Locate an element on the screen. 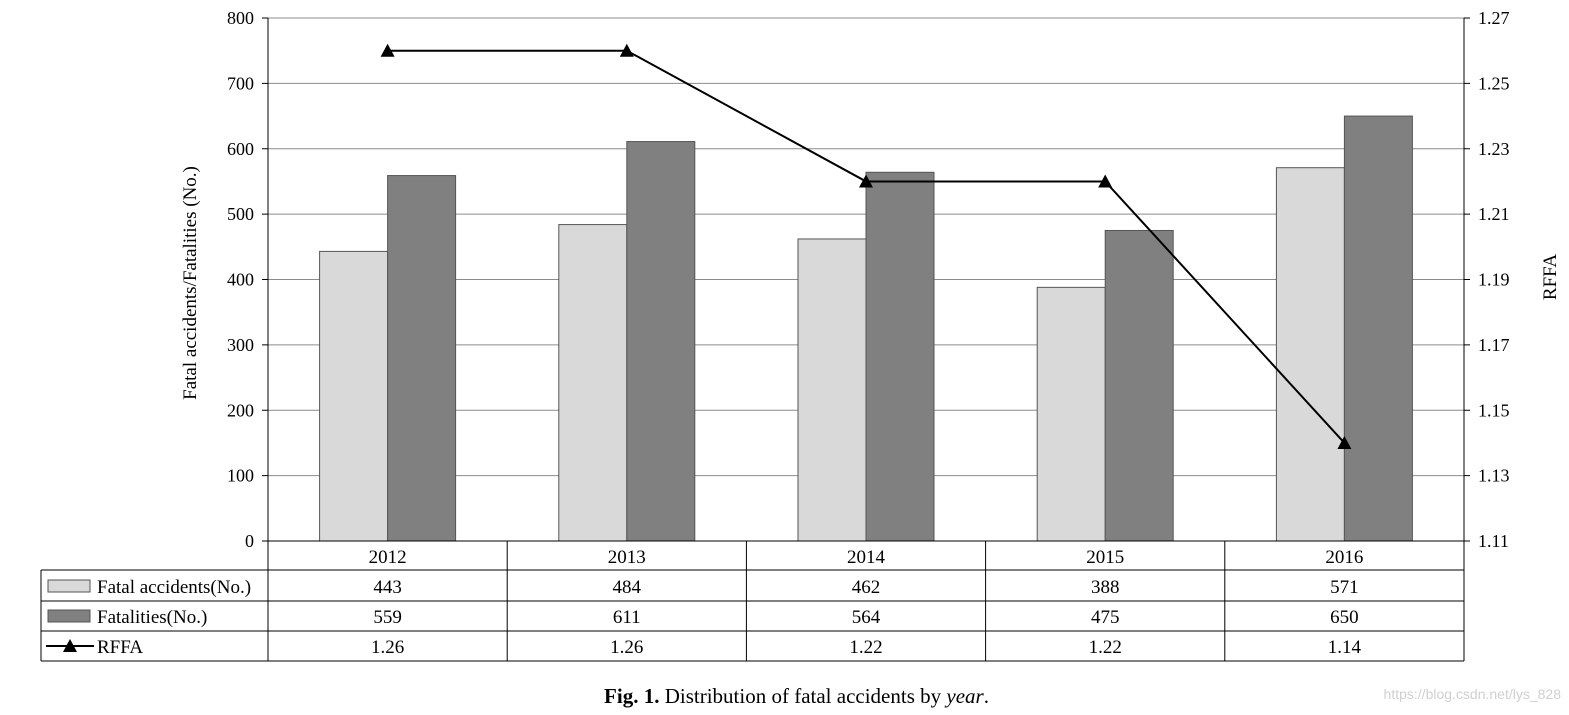 This screenshot has width=1569, height=715. x-category-label: 2016 is located at coordinates (1344, 557).